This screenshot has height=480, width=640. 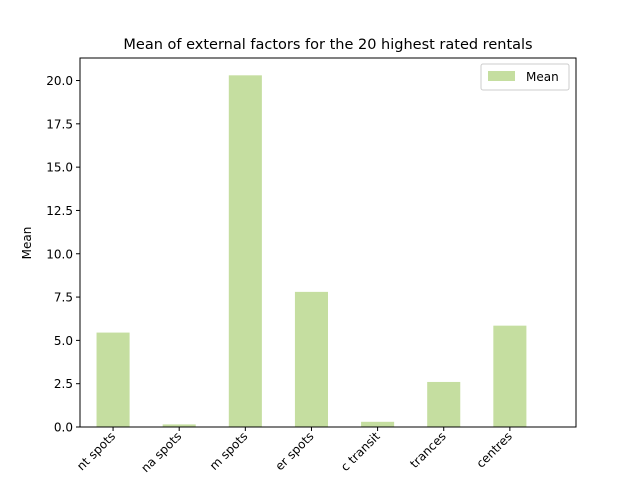 What do you see at coordinates (59, 81) in the screenshot?
I see `y-tick-label-8: 20.0` at bounding box center [59, 81].